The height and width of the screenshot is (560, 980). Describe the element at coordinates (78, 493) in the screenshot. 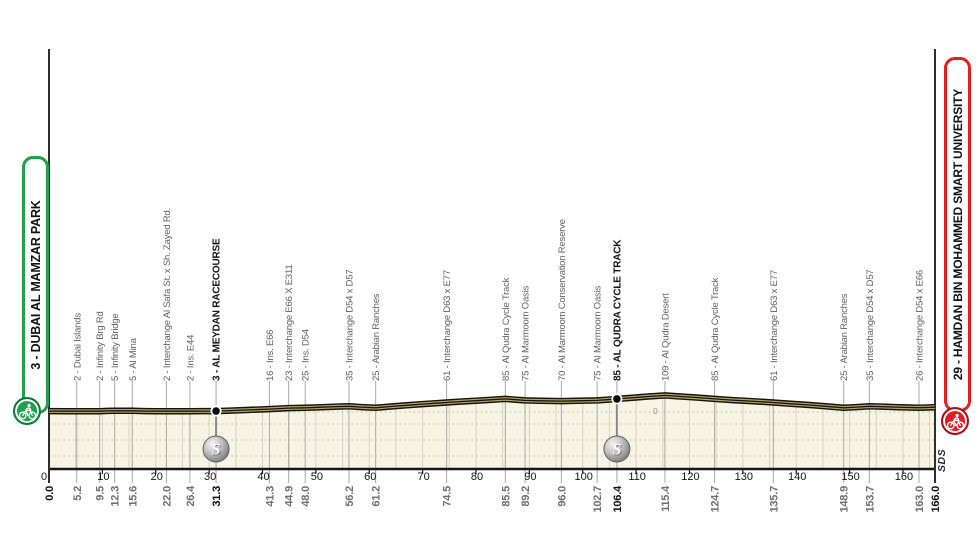

I see `distance-marker-label: 5.2` at that location.